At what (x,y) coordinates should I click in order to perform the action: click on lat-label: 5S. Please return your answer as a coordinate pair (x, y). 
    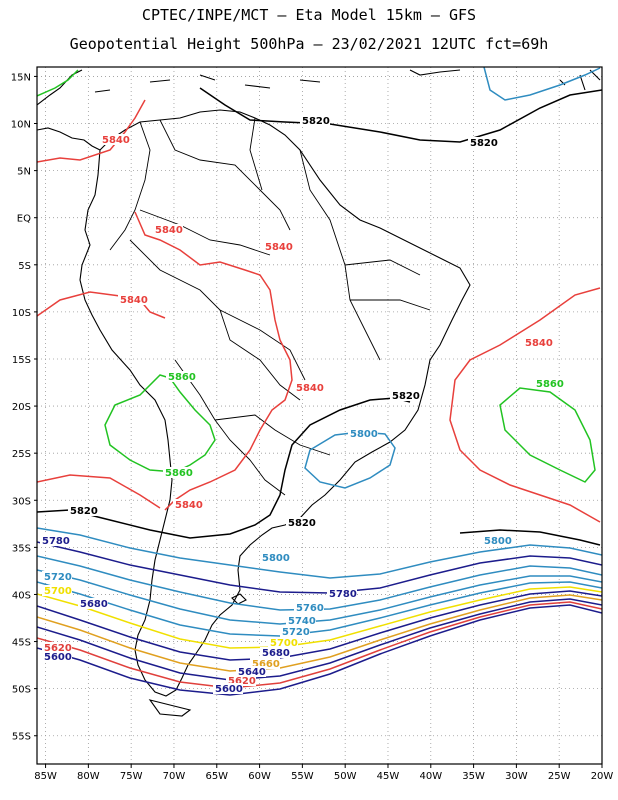
    Looking at the image, I should click on (24, 266).